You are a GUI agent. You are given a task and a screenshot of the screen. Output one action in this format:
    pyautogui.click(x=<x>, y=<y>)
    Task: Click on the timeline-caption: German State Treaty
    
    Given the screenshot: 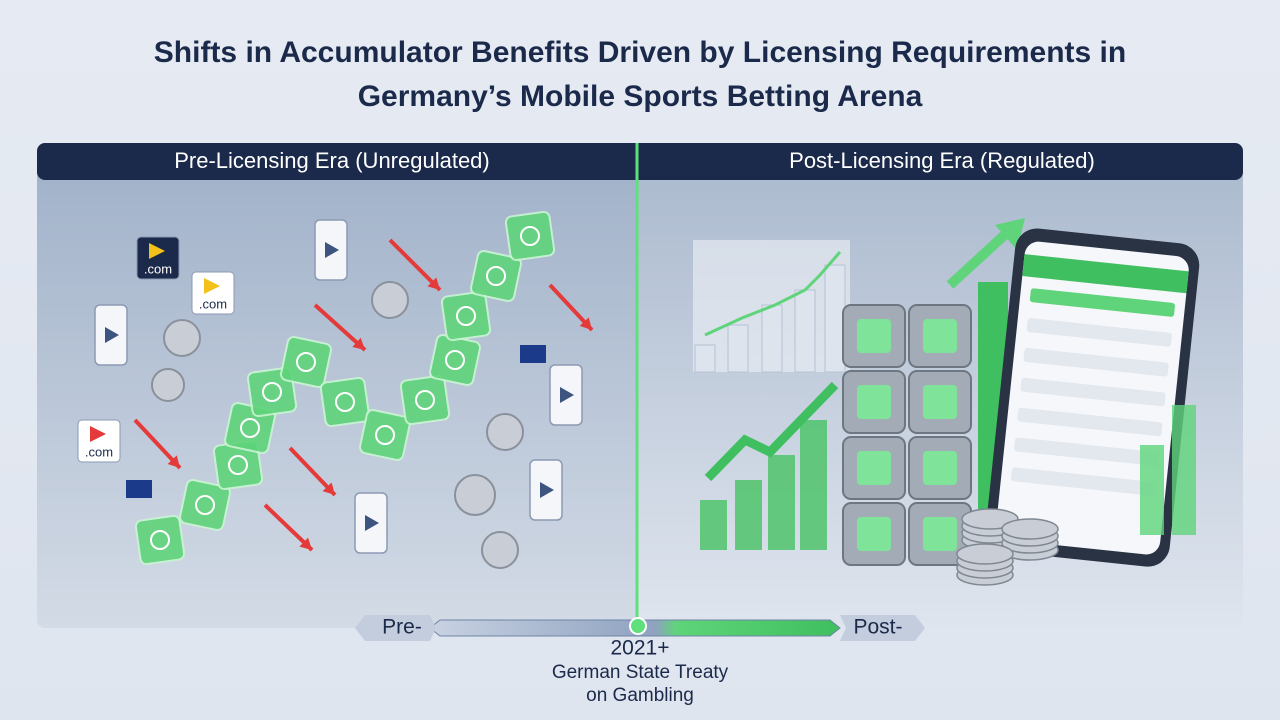 What is the action you would take?
    pyautogui.click(x=640, y=672)
    